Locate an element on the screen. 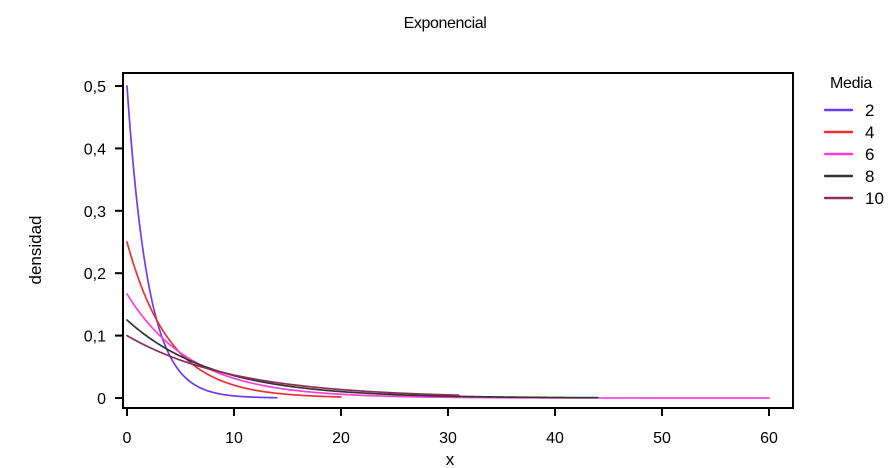  legend-label-media-10: 10 is located at coordinates (874, 198).